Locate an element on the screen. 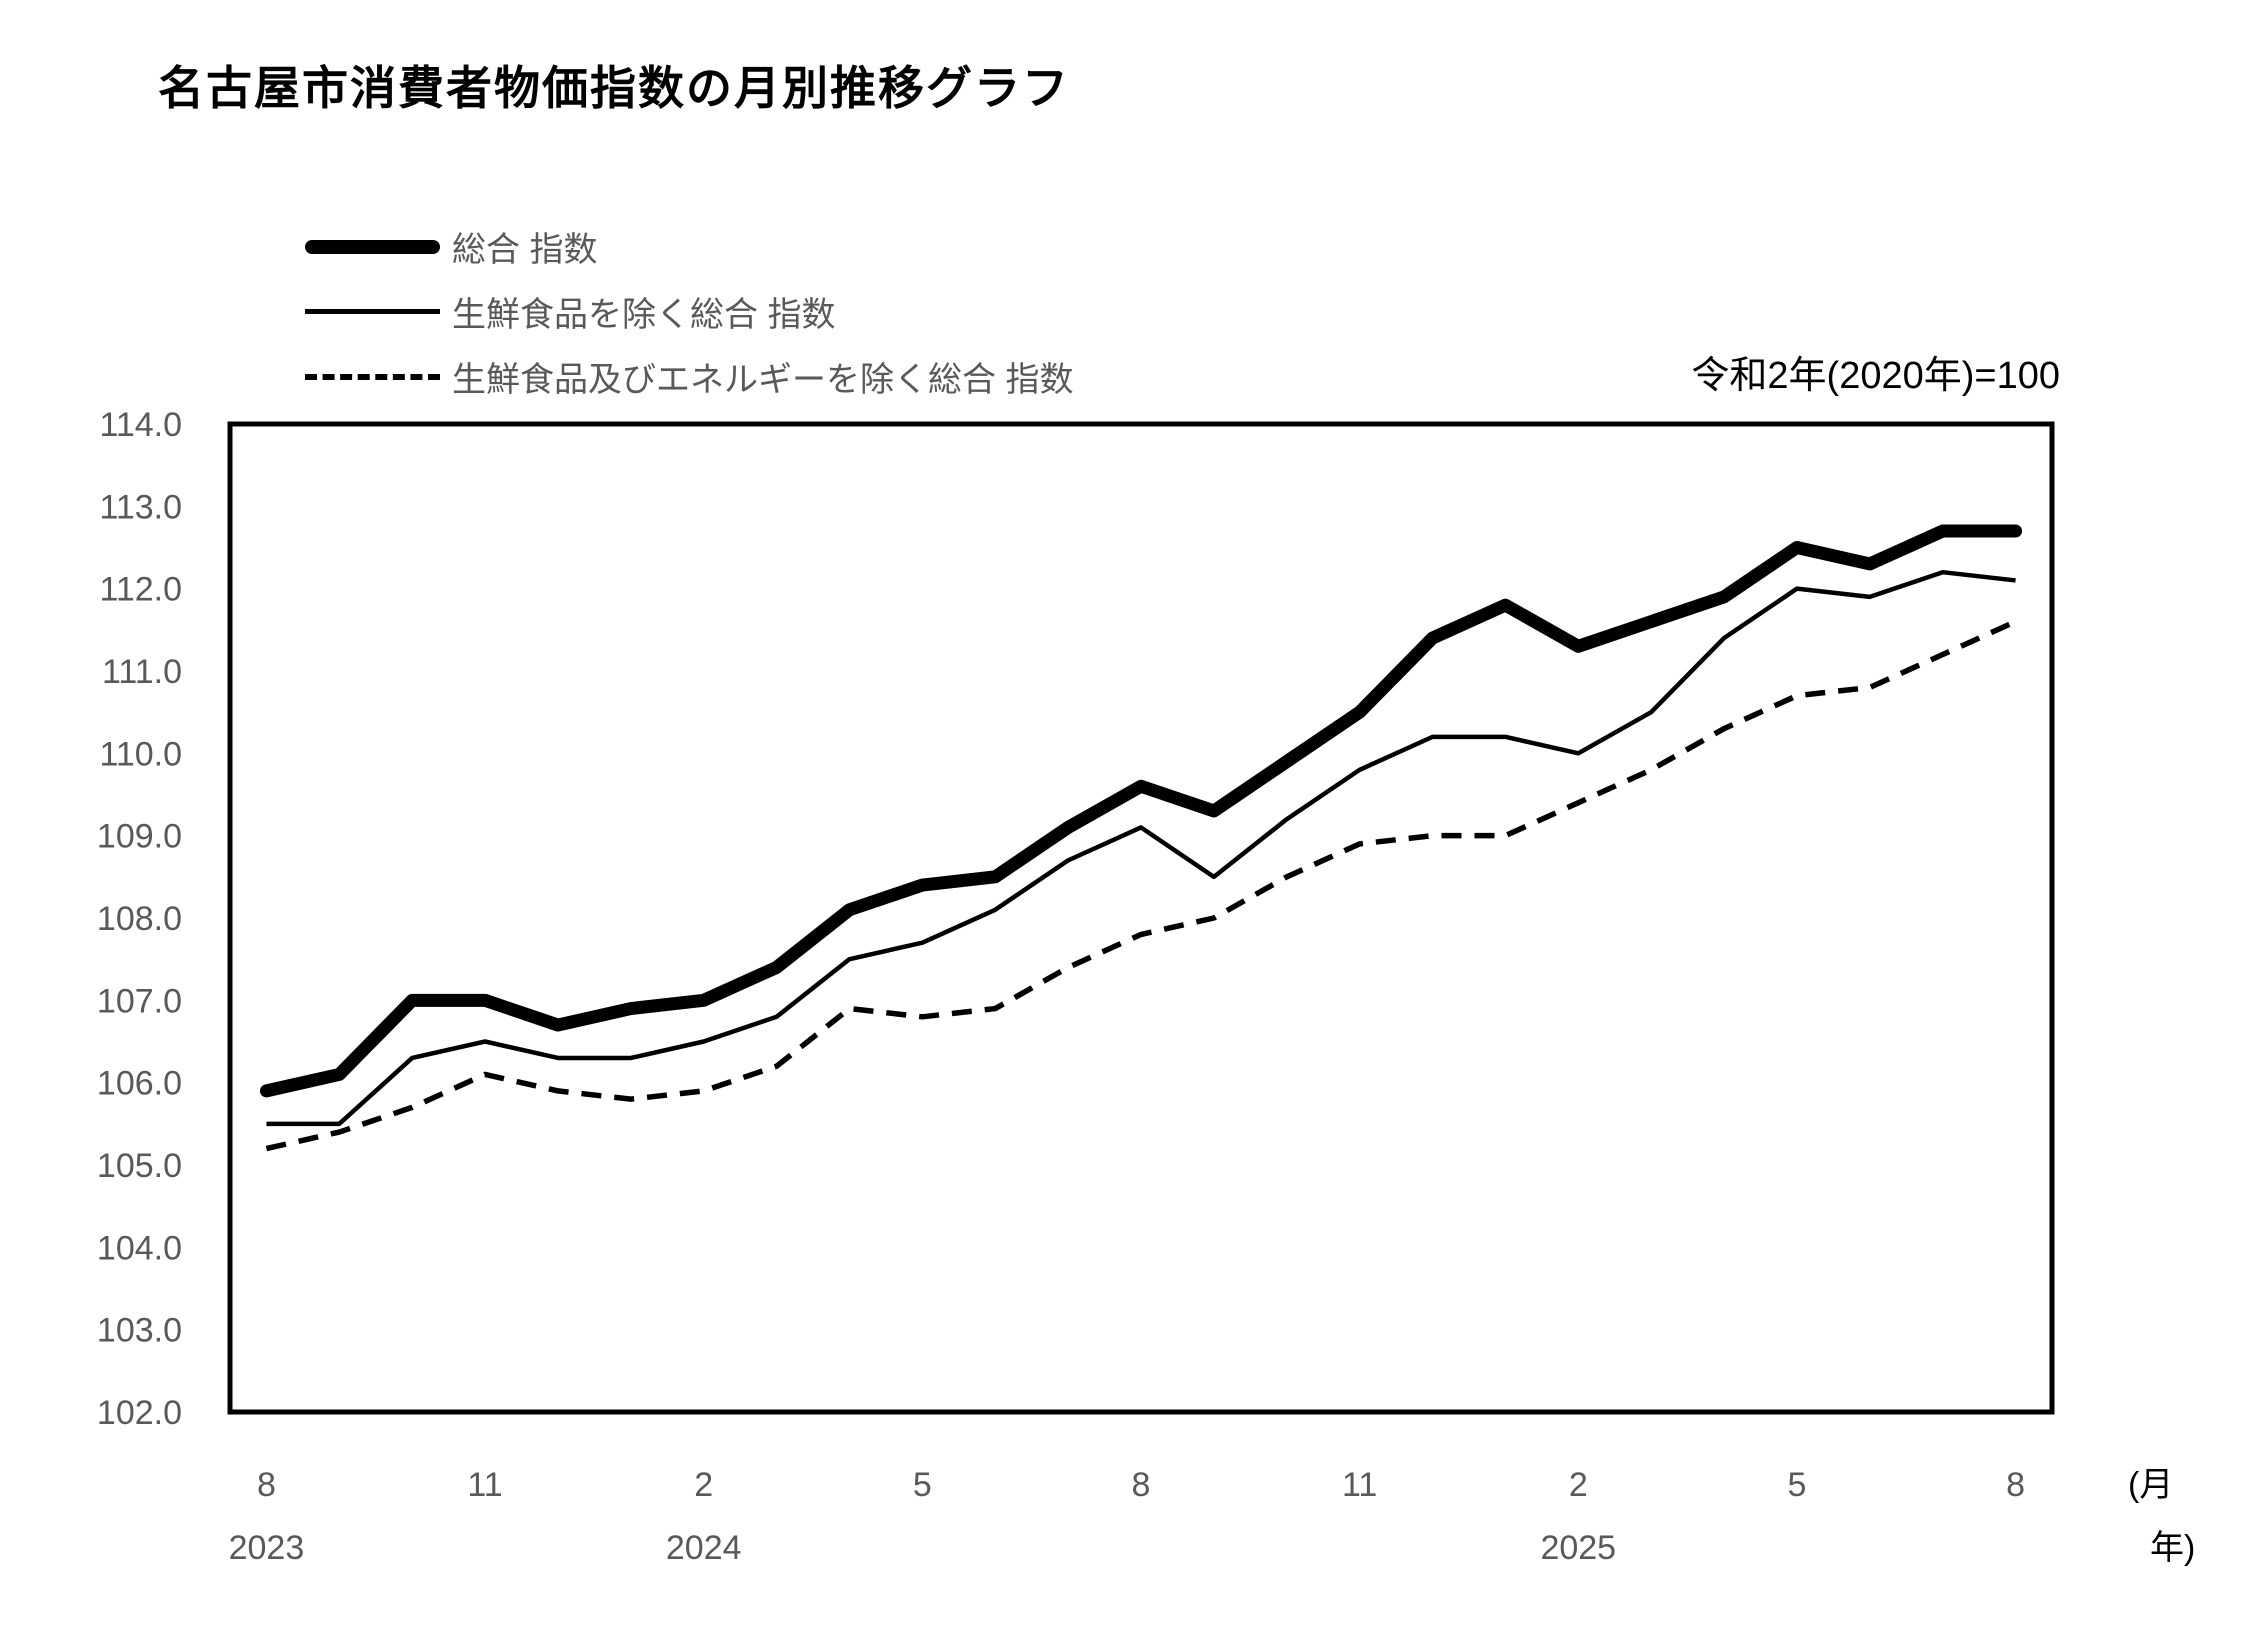  base-year-note: 令和2年(2020年)=100 is located at coordinates (1875, 376).